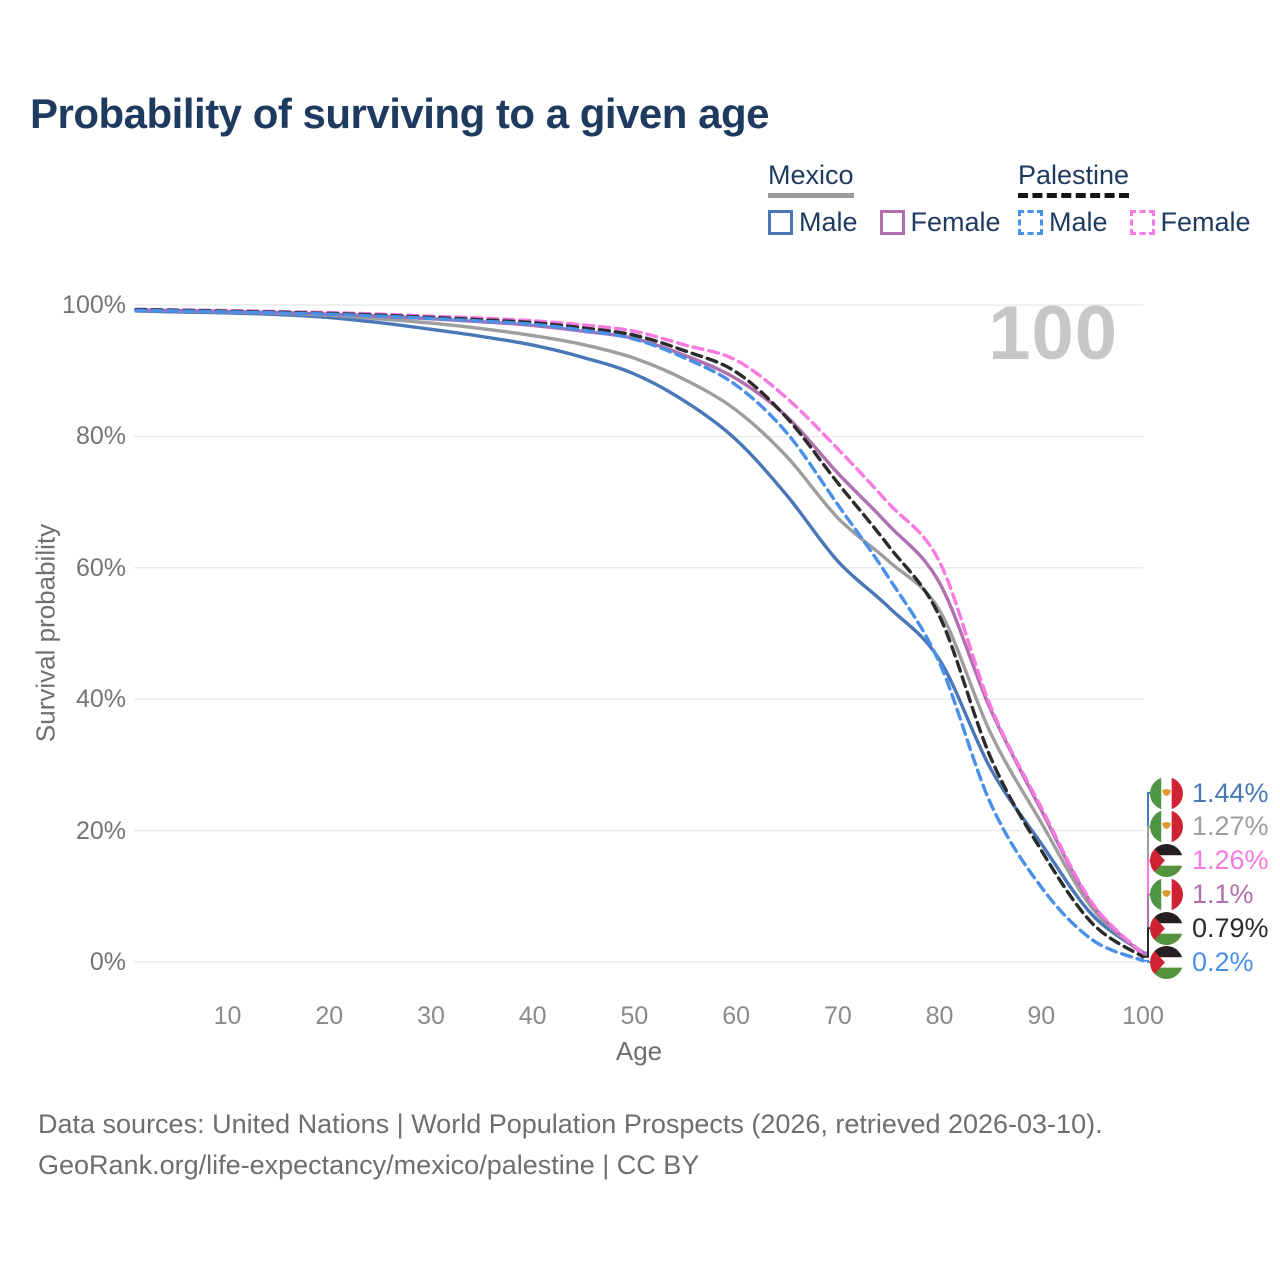 The height and width of the screenshot is (1280, 1280). I want to click on end-label-mexico-both-sexes: 1.27%, so click(1209, 827).